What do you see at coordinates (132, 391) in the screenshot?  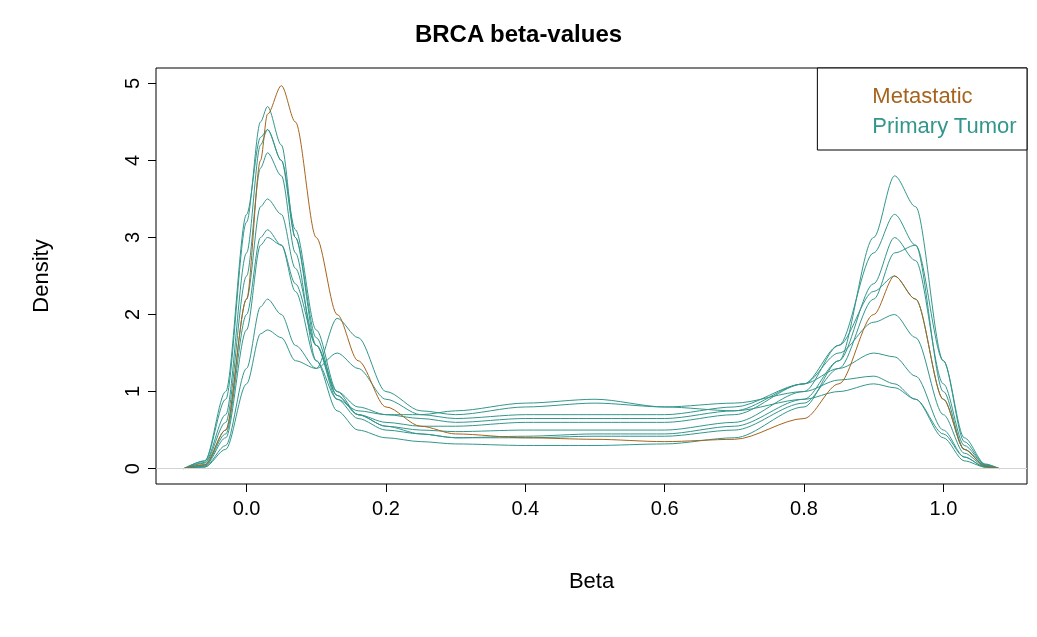 I see `y-tick-label: 1` at bounding box center [132, 391].